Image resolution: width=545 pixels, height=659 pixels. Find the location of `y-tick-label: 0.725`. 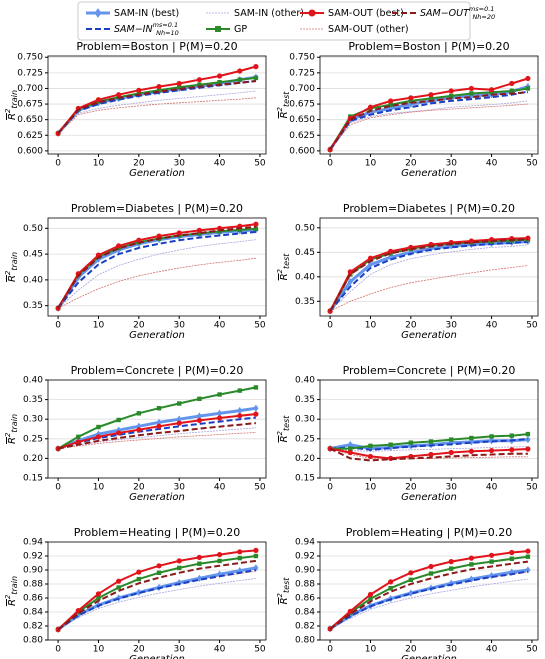

y-tick-label: 0.725 is located at coordinates (302, 73).